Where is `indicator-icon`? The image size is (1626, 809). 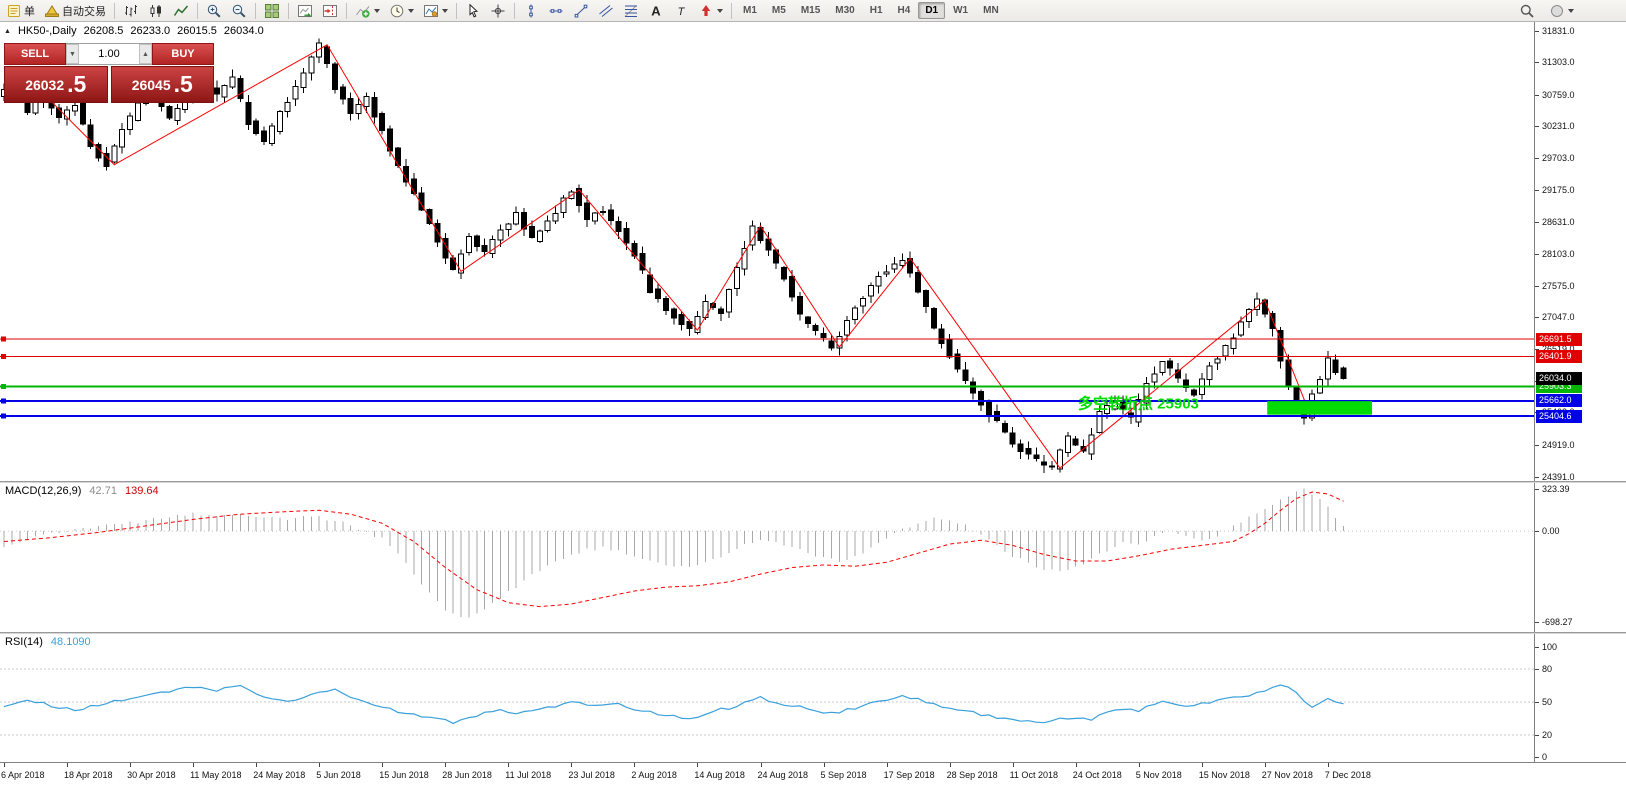 indicator-icon is located at coordinates (363, 11).